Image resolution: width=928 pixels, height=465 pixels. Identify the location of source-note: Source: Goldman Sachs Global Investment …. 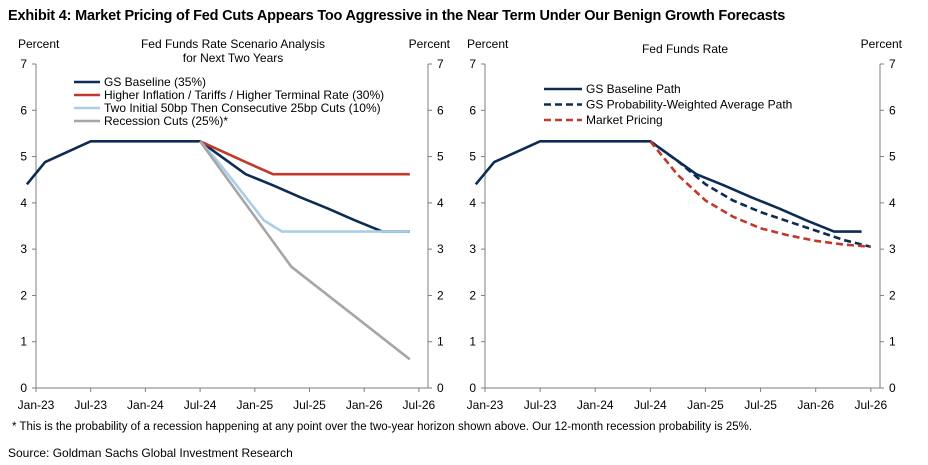
(150, 453).